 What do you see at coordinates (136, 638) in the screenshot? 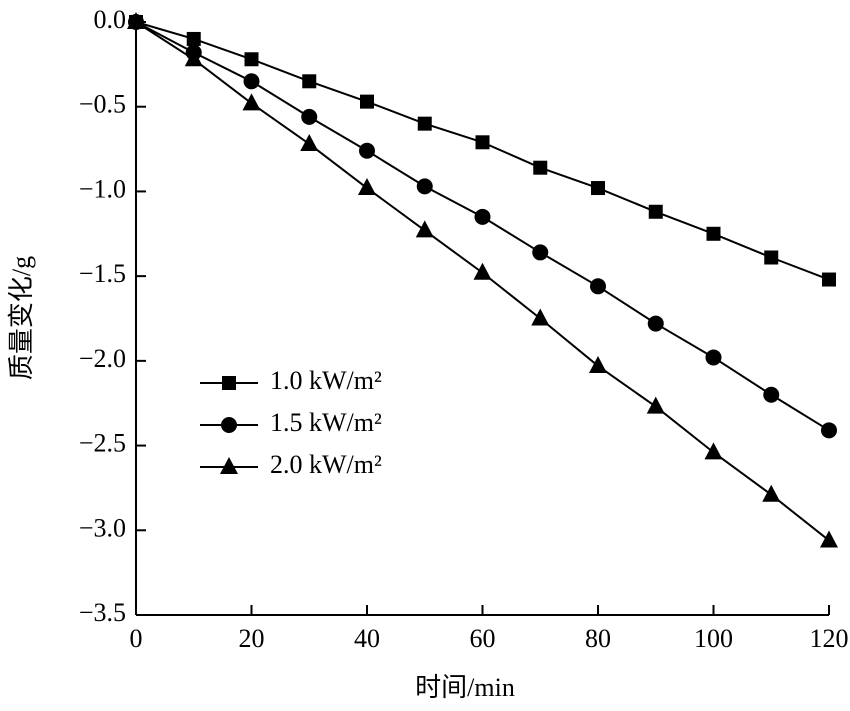
I see `x-tick-label: 0` at bounding box center [136, 638].